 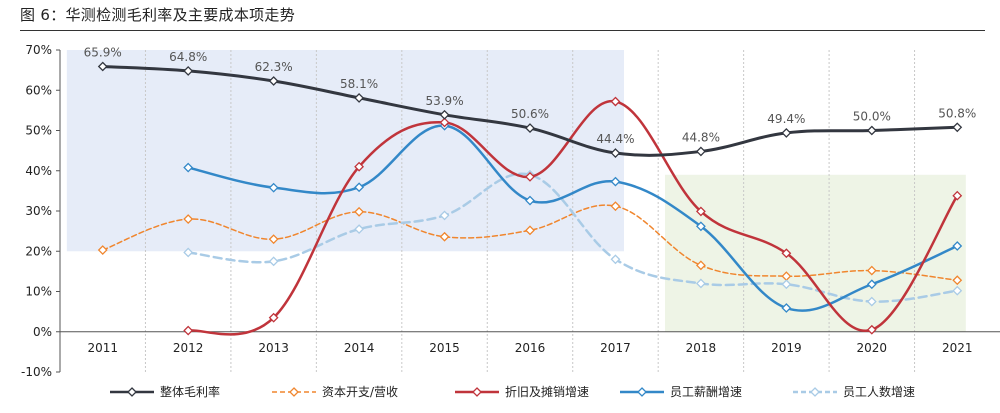 What do you see at coordinates (615, 348) in the screenshot?
I see `x-tick-label: 2017` at bounding box center [615, 348].